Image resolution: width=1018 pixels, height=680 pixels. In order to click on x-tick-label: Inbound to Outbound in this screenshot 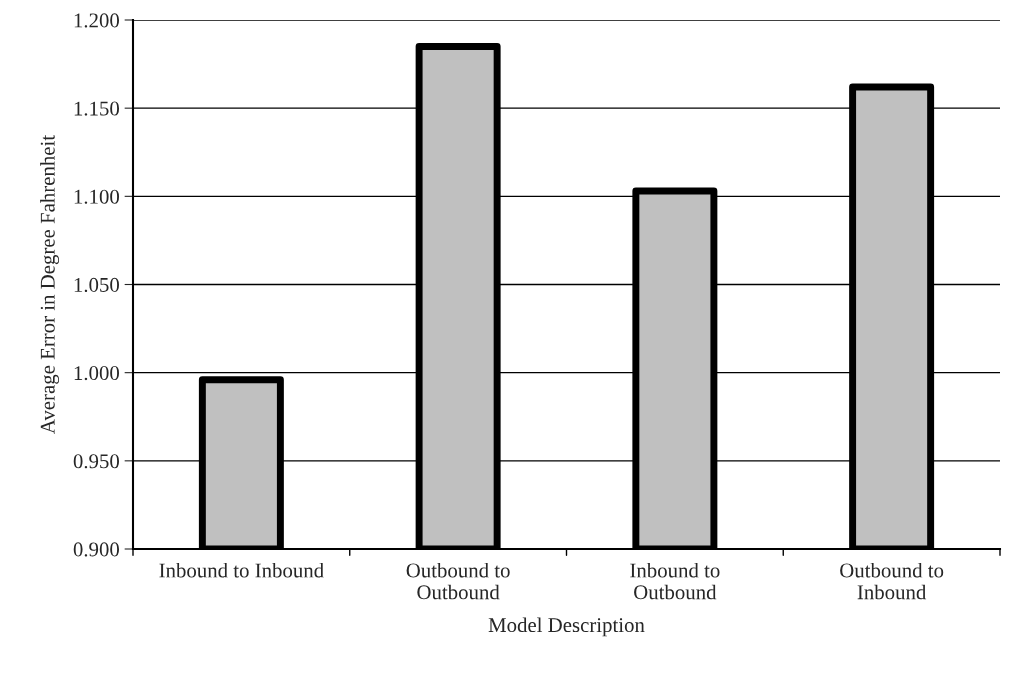, I will do `click(675, 581)`.